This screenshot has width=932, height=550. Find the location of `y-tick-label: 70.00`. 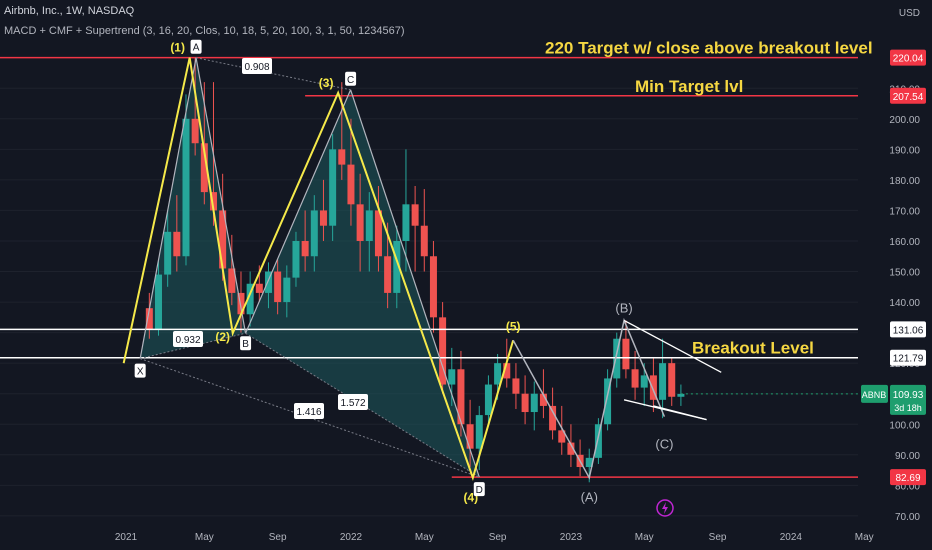

y-tick-label: 70.00 is located at coordinates (907, 517).